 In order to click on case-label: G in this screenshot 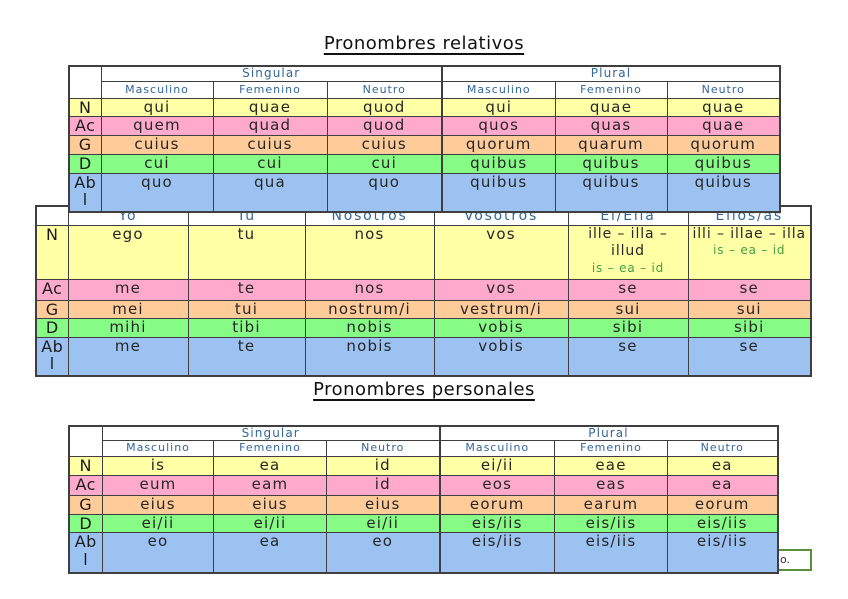, I will do `click(85, 504)`.